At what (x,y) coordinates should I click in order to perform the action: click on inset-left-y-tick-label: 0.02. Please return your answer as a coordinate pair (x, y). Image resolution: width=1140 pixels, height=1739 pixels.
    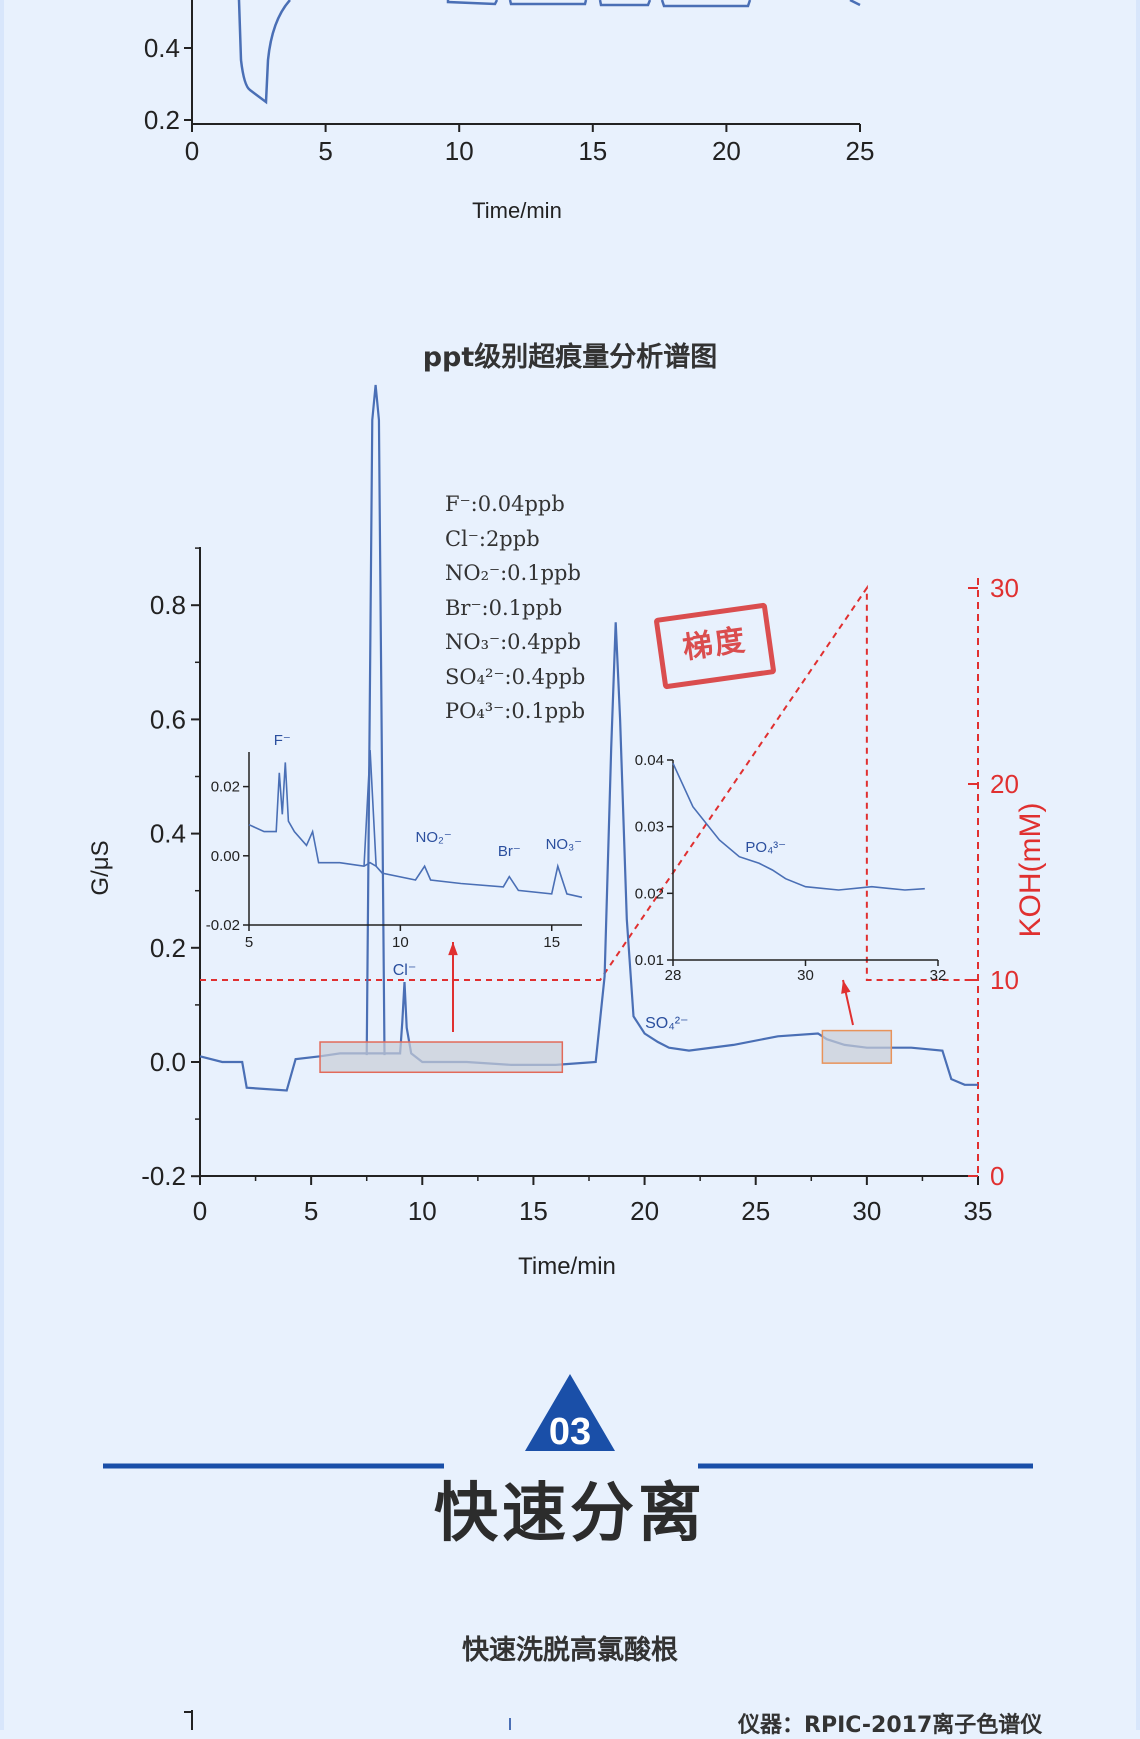
    Looking at the image, I should click on (225, 787).